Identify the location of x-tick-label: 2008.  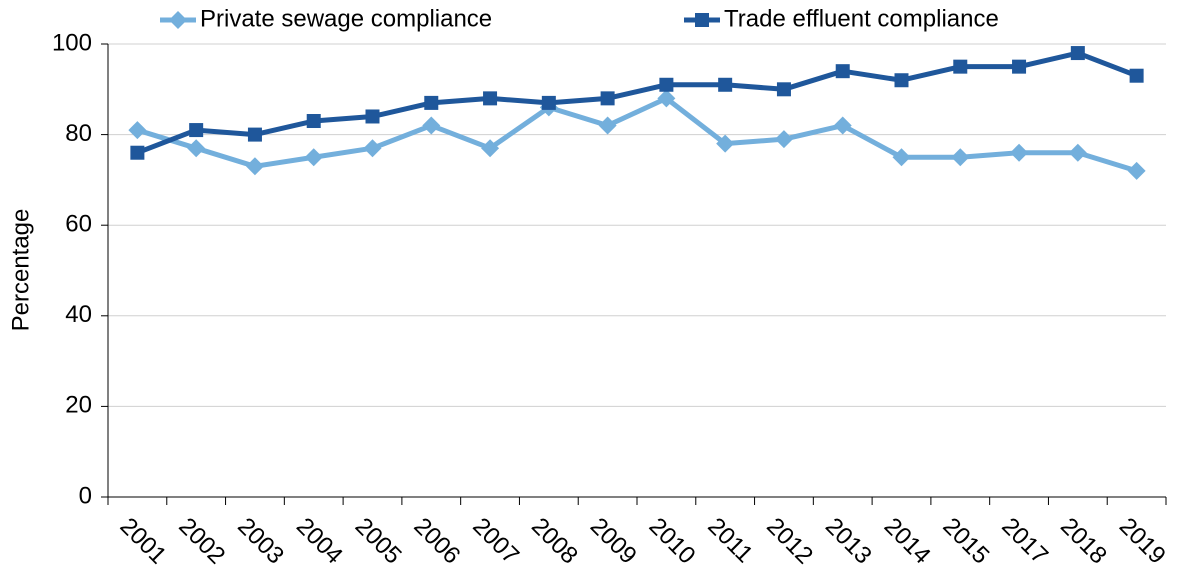
(554, 541).